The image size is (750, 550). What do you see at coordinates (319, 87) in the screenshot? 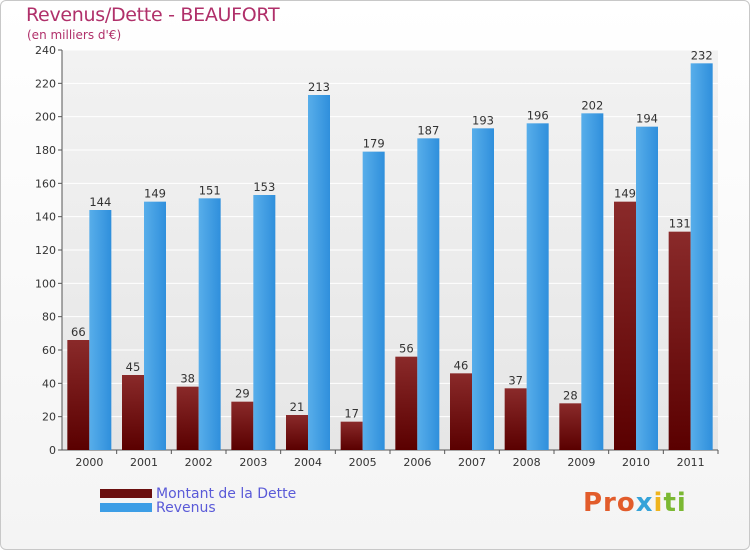
I see `data-label-revenus: 213` at bounding box center [319, 87].